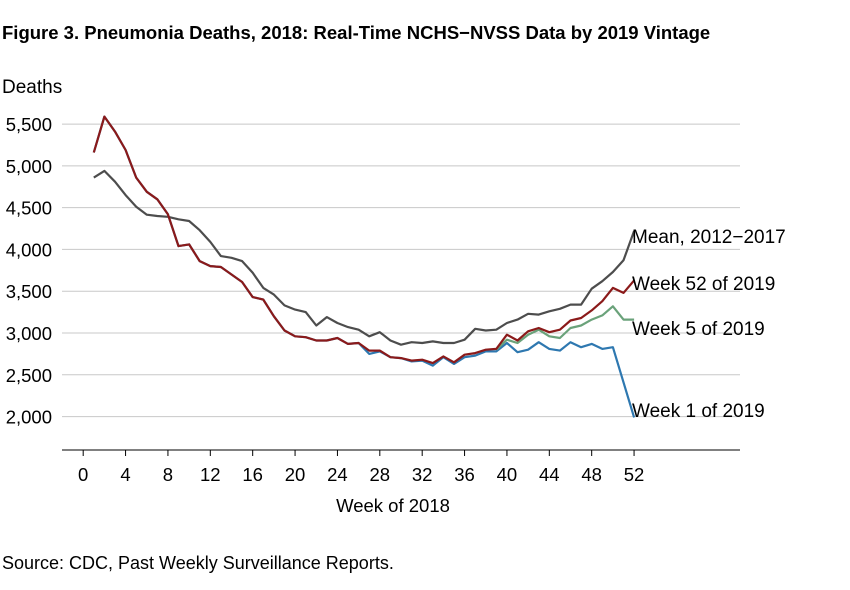 The height and width of the screenshot is (590, 850). I want to click on y-tick-label: 5,500, so click(29, 124).